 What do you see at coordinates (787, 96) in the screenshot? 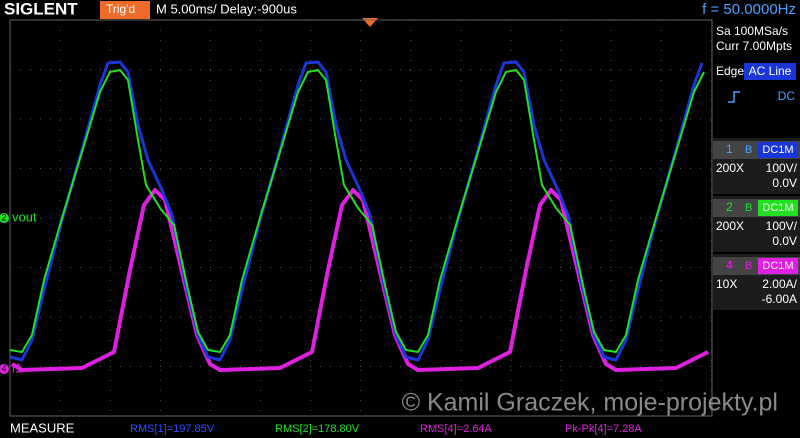
I see `trigger-coupling: DC` at bounding box center [787, 96].